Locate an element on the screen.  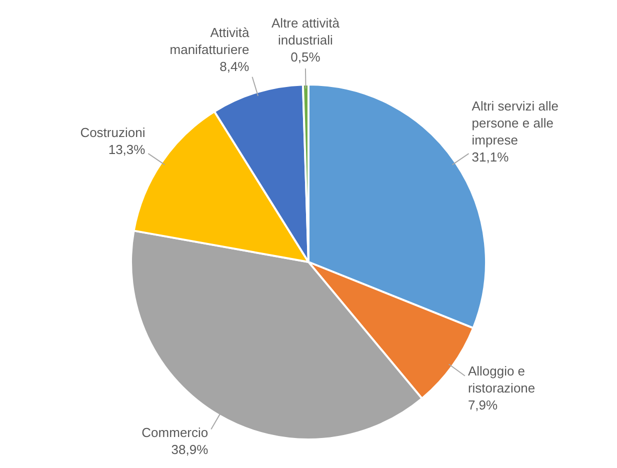
data-label: 0,5% is located at coordinates (305, 57).